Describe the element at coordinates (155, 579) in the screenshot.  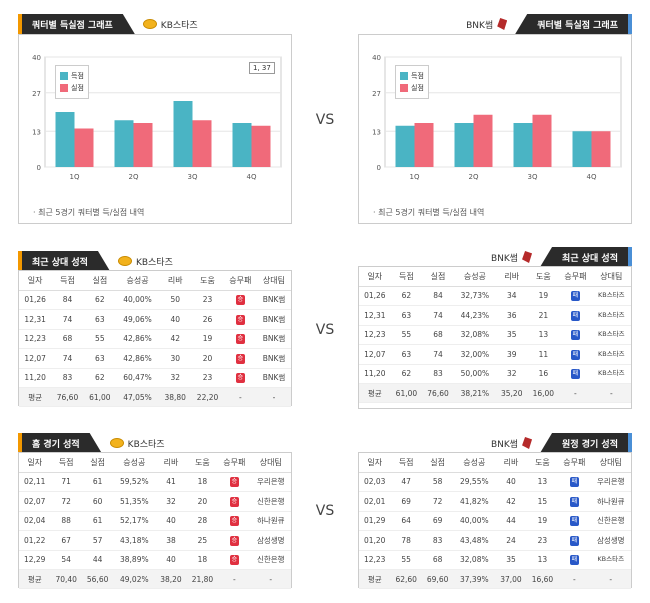
I see `average-row: 평균 70,40 56,60 49,02% 38,20 21,80- -` at that location.